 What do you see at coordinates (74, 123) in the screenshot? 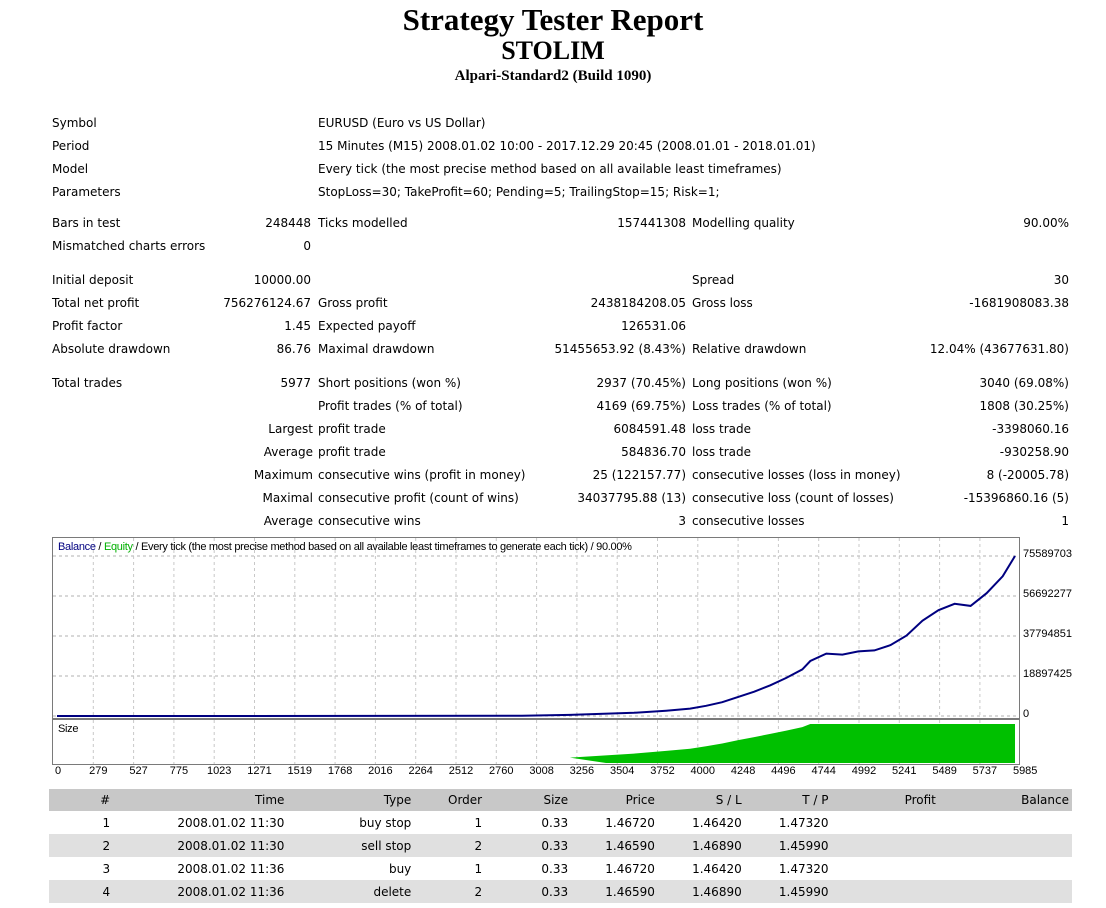
I see `symbol-label: Symbol` at bounding box center [74, 123].